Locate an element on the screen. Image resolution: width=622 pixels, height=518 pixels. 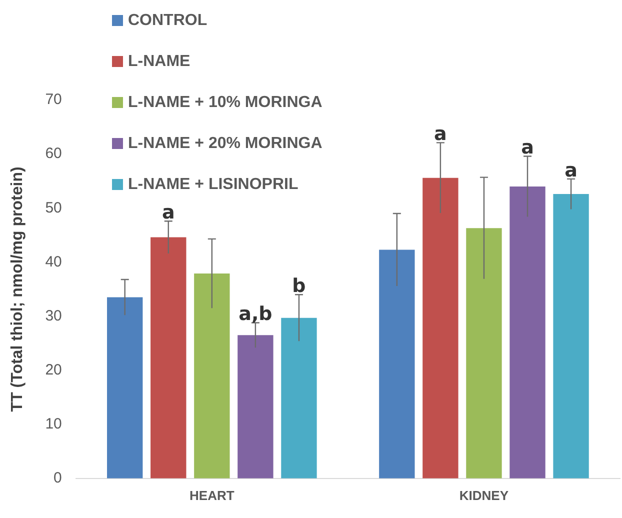
y-axis-title: TT (Total thiol; nmol/mg protein) is located at coordinates (17, 289).